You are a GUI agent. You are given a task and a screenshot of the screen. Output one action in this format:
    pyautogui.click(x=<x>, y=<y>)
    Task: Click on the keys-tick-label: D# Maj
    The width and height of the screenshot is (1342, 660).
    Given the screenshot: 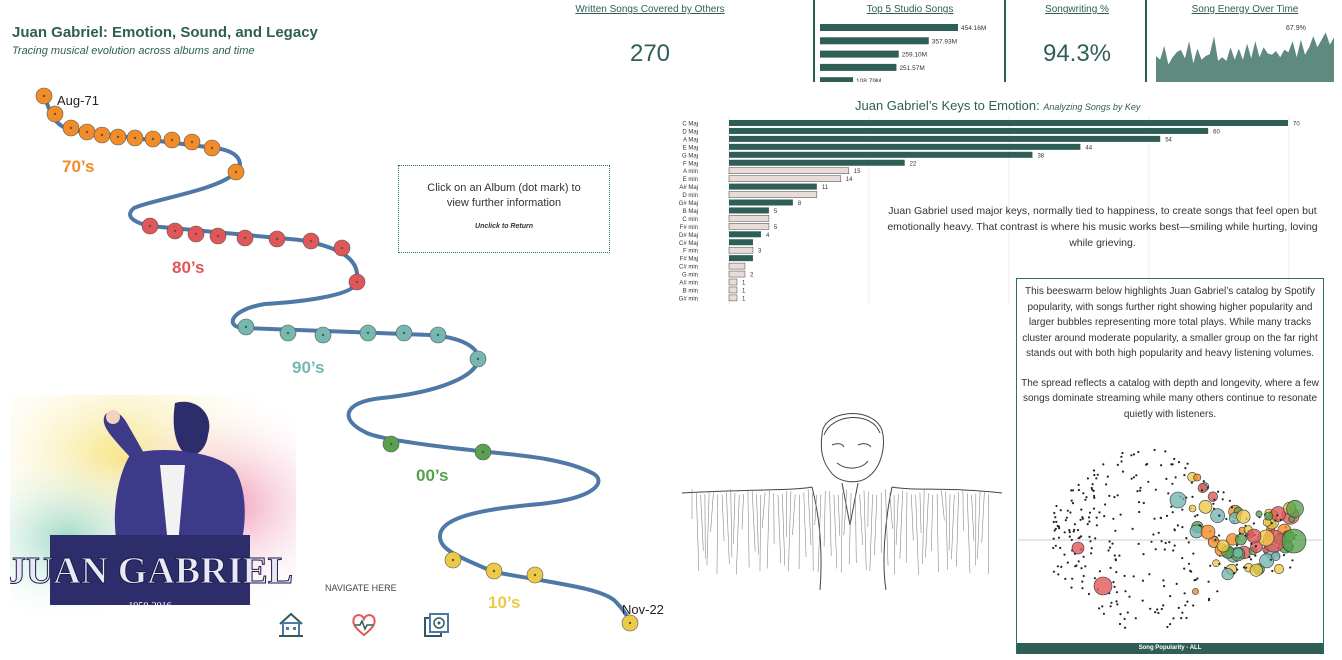 What is the action you would take?
    pyautogui.click(x=688, y=236)
    